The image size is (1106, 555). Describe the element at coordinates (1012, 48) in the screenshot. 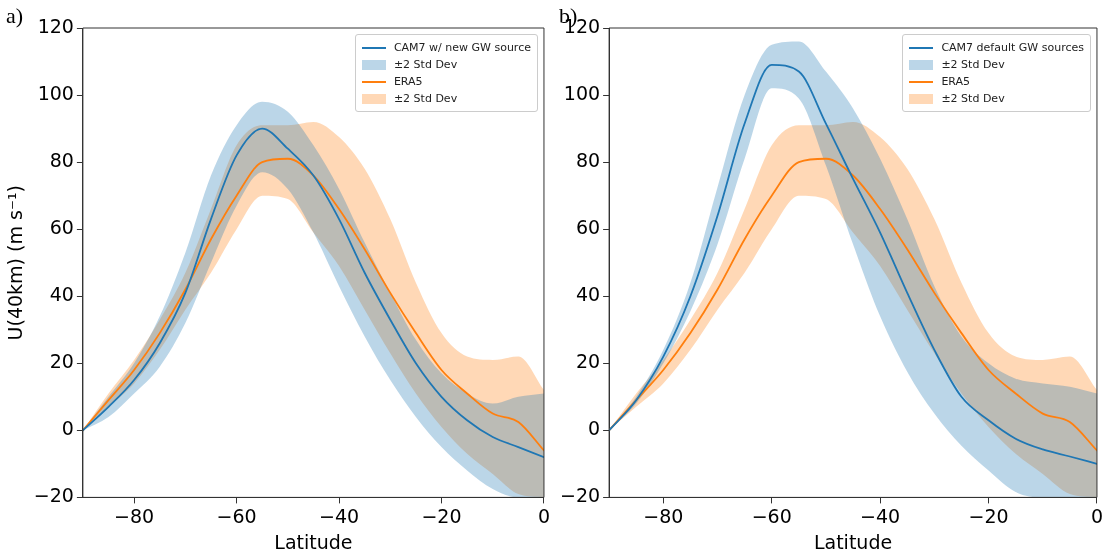

I see `legend-label: CAM7 default GW sources` at that location.